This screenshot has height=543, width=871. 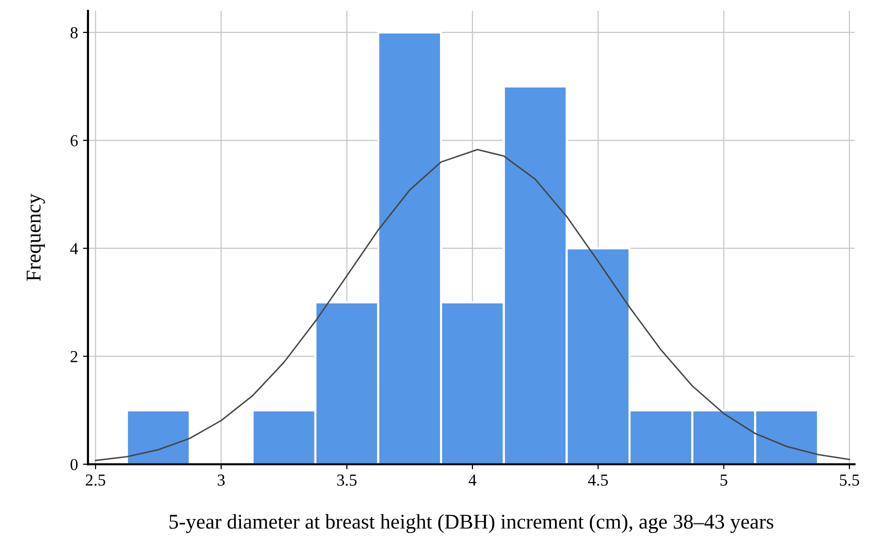 I want to click on x-tick-label: 4, so click(x=472, y=480).